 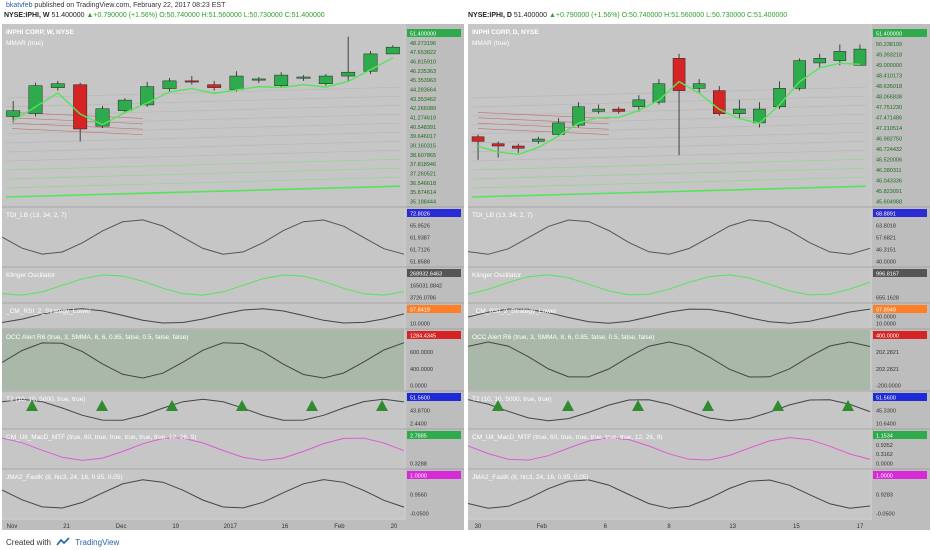 What do you see at coordinates (884, 465) in the screenshot?
I see `indicator-value-label: 0.0000` at bounding box center [884, 465].